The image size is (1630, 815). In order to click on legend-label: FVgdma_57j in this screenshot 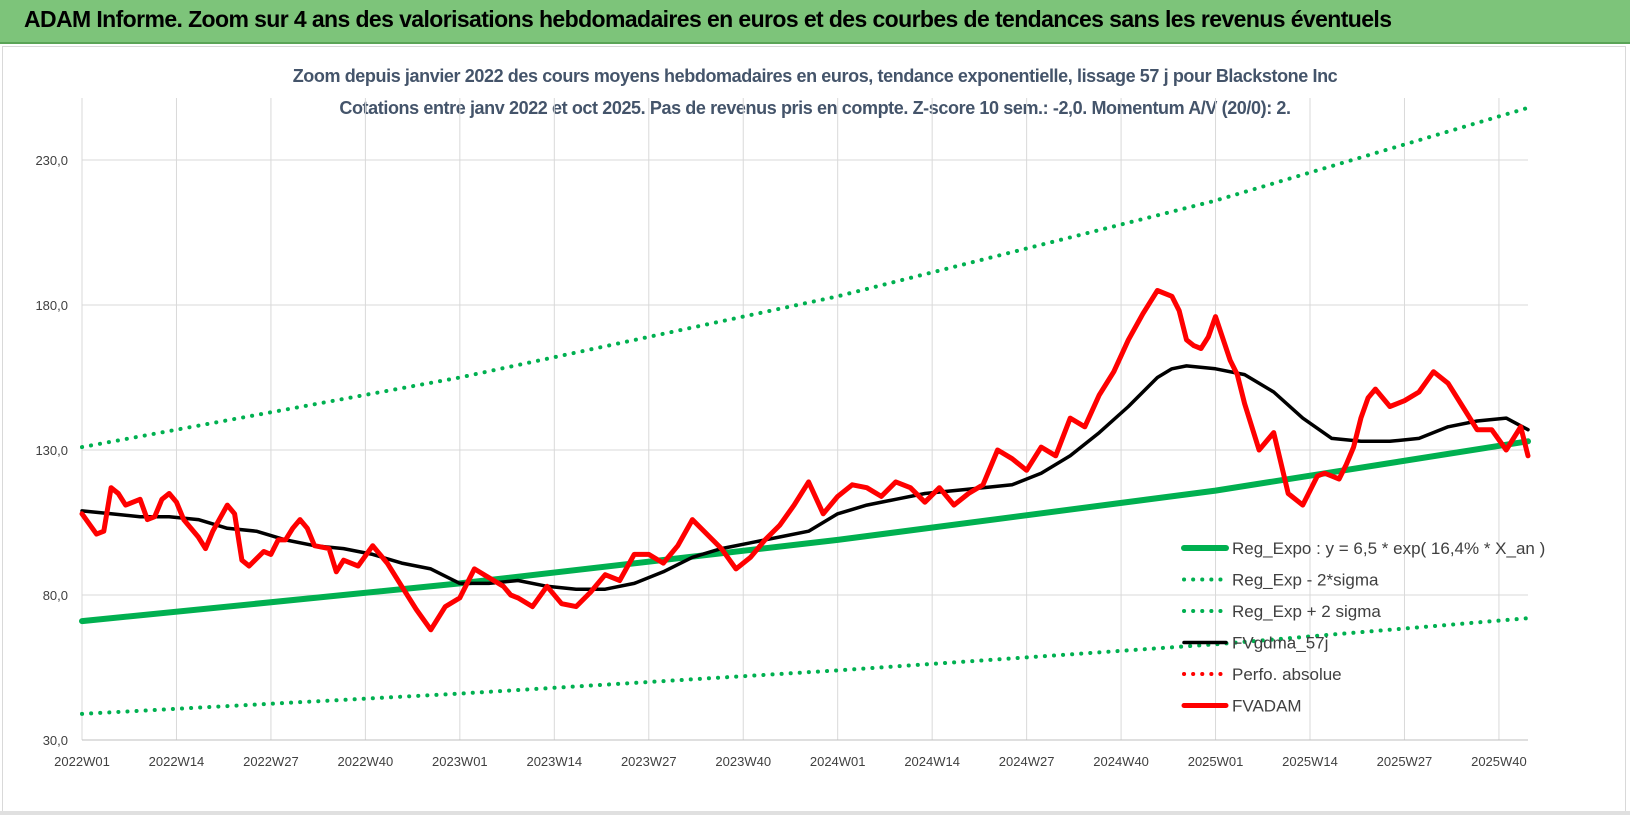, I will do `click(1280, 643)`.